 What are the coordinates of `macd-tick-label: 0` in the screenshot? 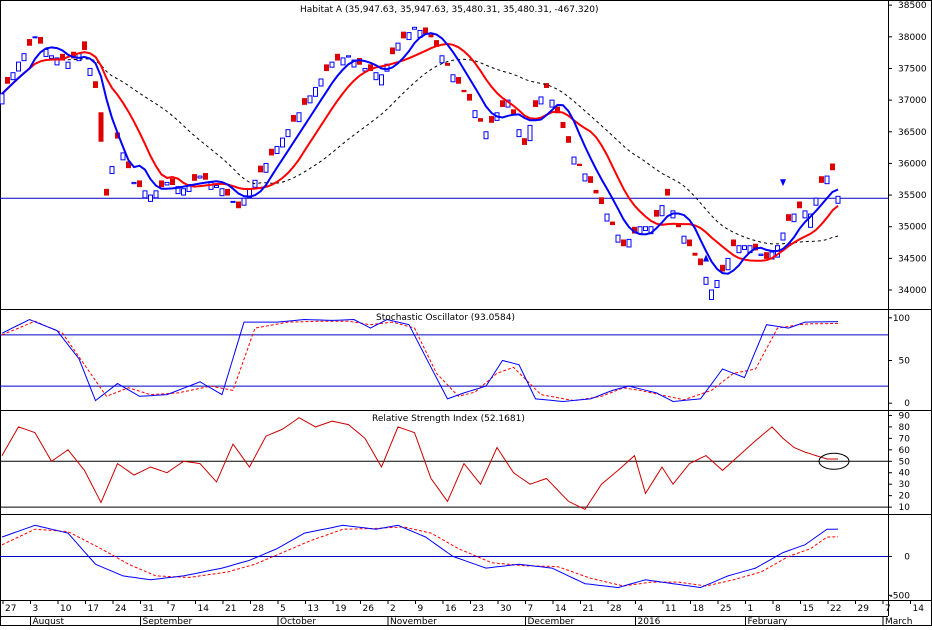 It's located at (907, 557).